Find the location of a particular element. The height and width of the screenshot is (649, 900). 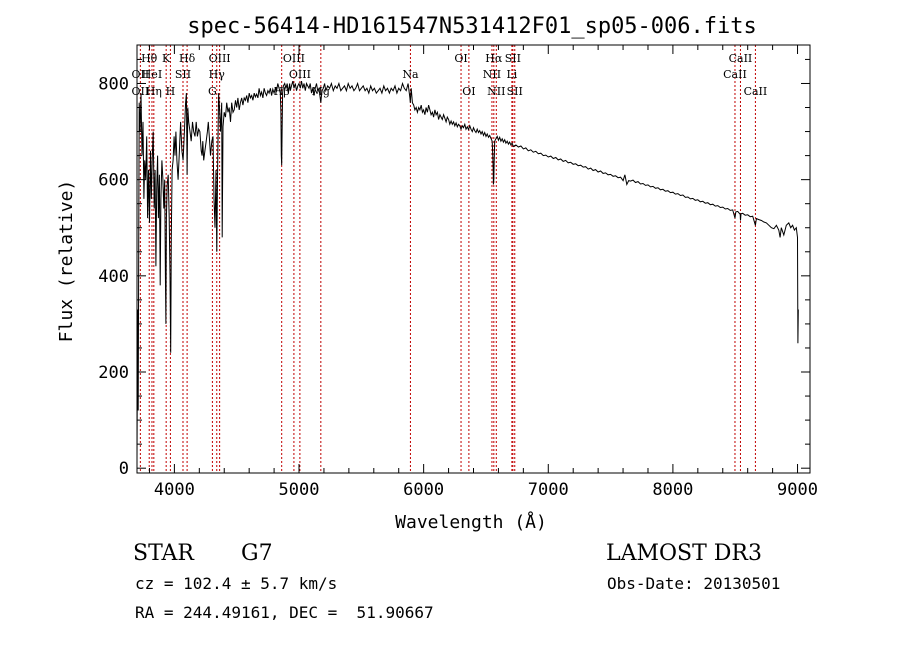

y-tick-label-0: 0 is located at coordinates (124, 469).